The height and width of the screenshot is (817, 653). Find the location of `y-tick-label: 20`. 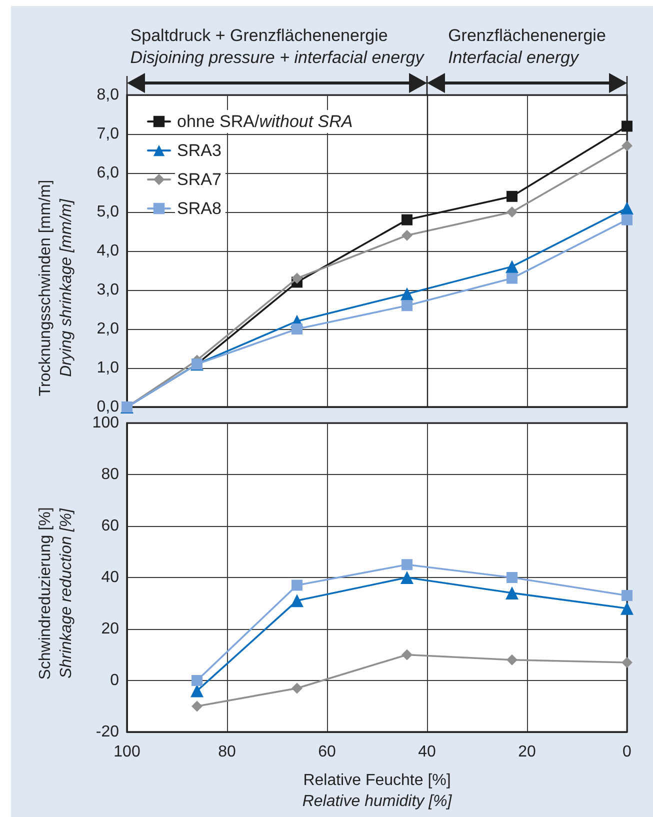

y-tick-label: 20 is located at coordinates (110, 629).